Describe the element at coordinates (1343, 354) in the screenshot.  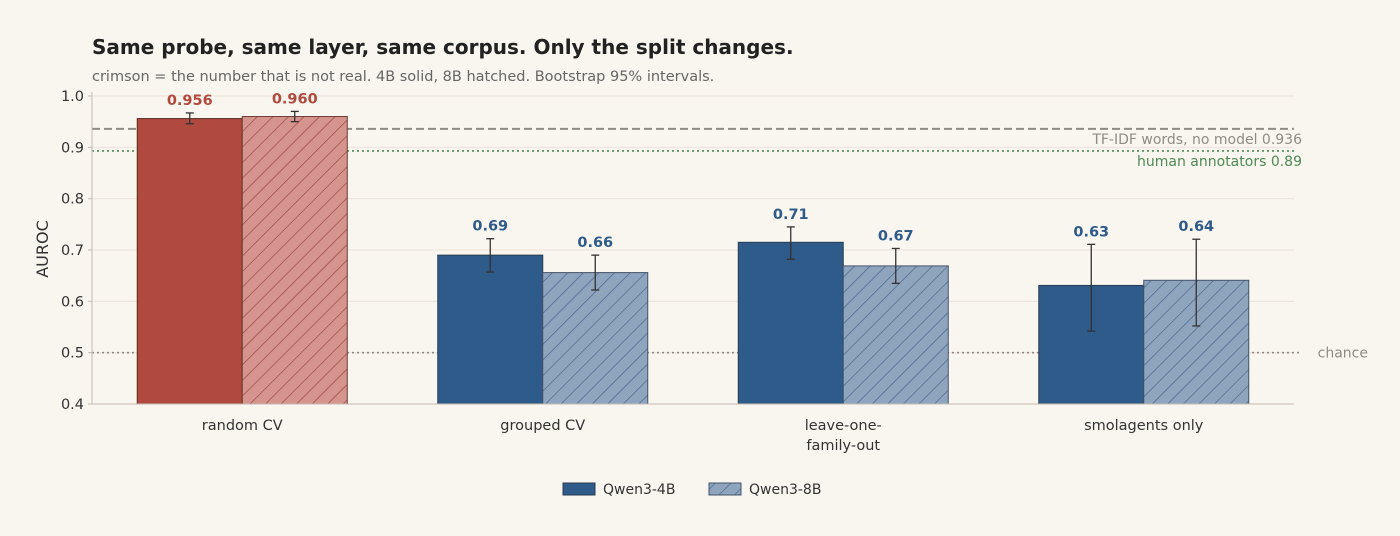
I see `reference-line-label: chance` at that location.